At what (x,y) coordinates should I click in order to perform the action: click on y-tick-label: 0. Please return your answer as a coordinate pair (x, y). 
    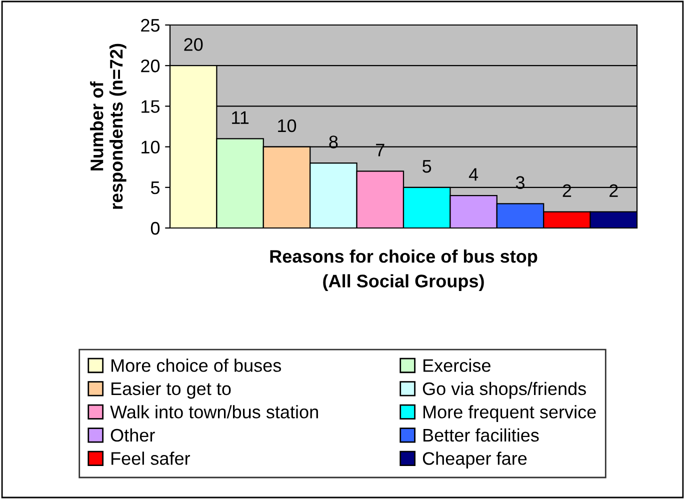
    Looking at the image, I should click on (155, 228).